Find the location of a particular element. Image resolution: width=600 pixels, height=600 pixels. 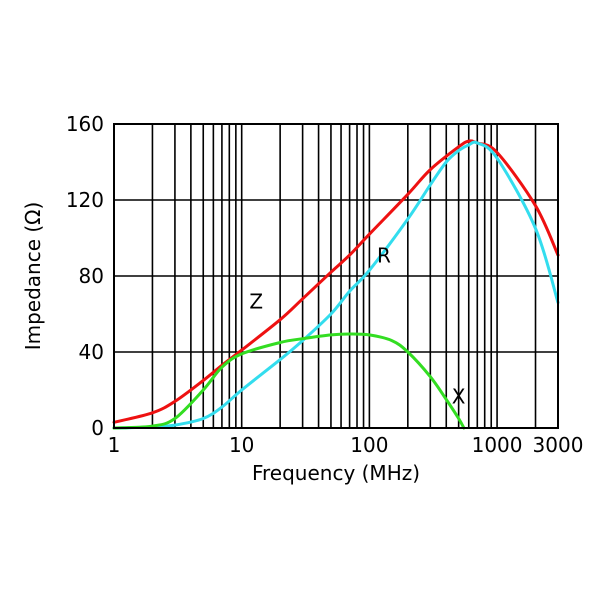

y-tick-label: 40 is located at coordinates (91, 352).